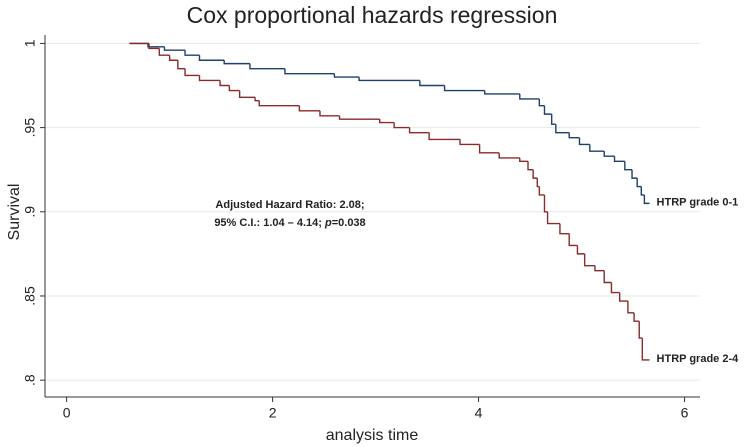  What do you see at coordinates (328, 223) in the screenshot?
I see `annotation-part: p` at bounding box center [328, 223].